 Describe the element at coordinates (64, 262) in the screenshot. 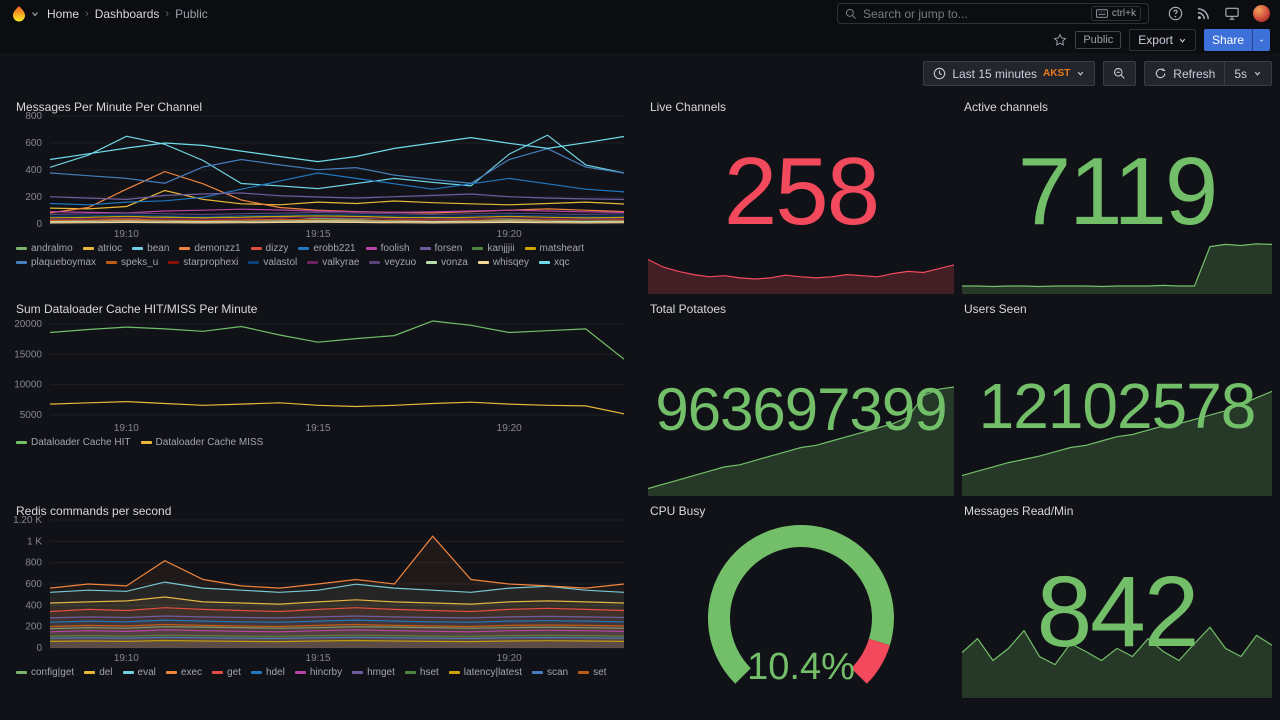

I see `legend-label: plaqueboymax` at that location.